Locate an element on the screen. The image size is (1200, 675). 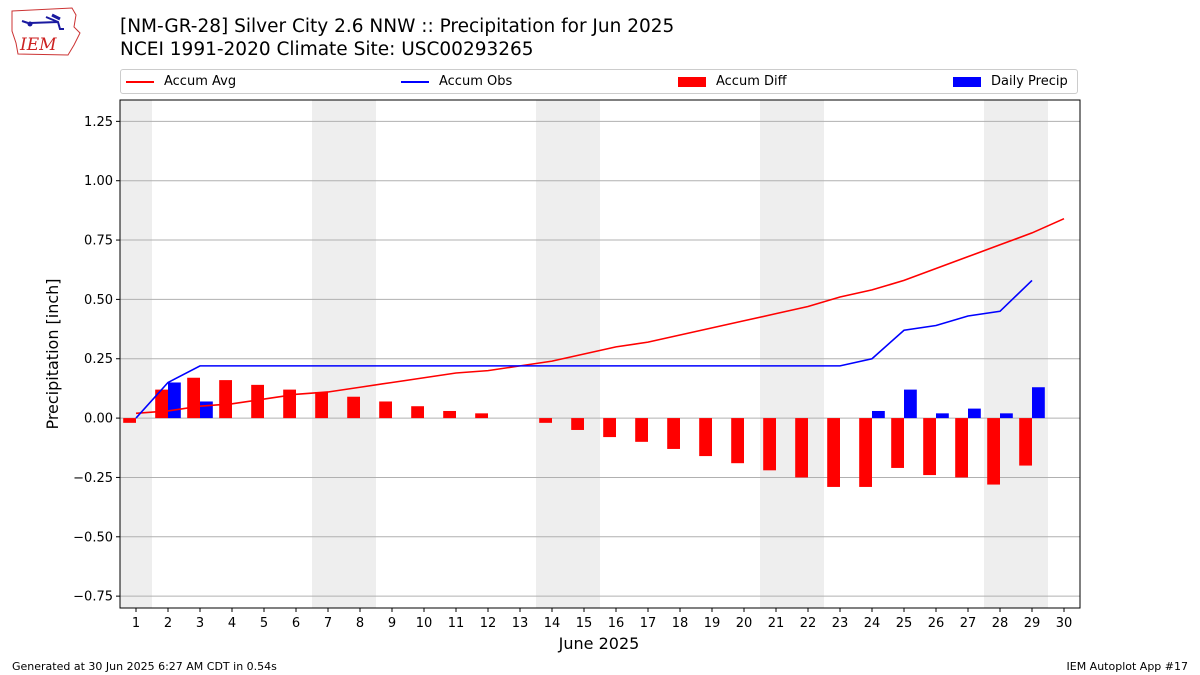
x-tick-label: 8 is located at coordinates (360, 623).